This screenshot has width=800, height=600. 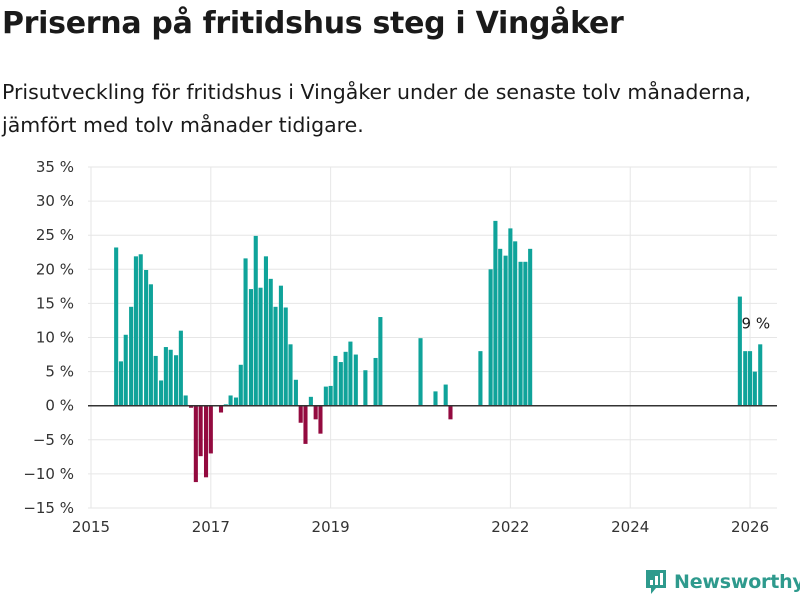 I want to click on x-tick-label: 2019, so click(x=331, y=527).